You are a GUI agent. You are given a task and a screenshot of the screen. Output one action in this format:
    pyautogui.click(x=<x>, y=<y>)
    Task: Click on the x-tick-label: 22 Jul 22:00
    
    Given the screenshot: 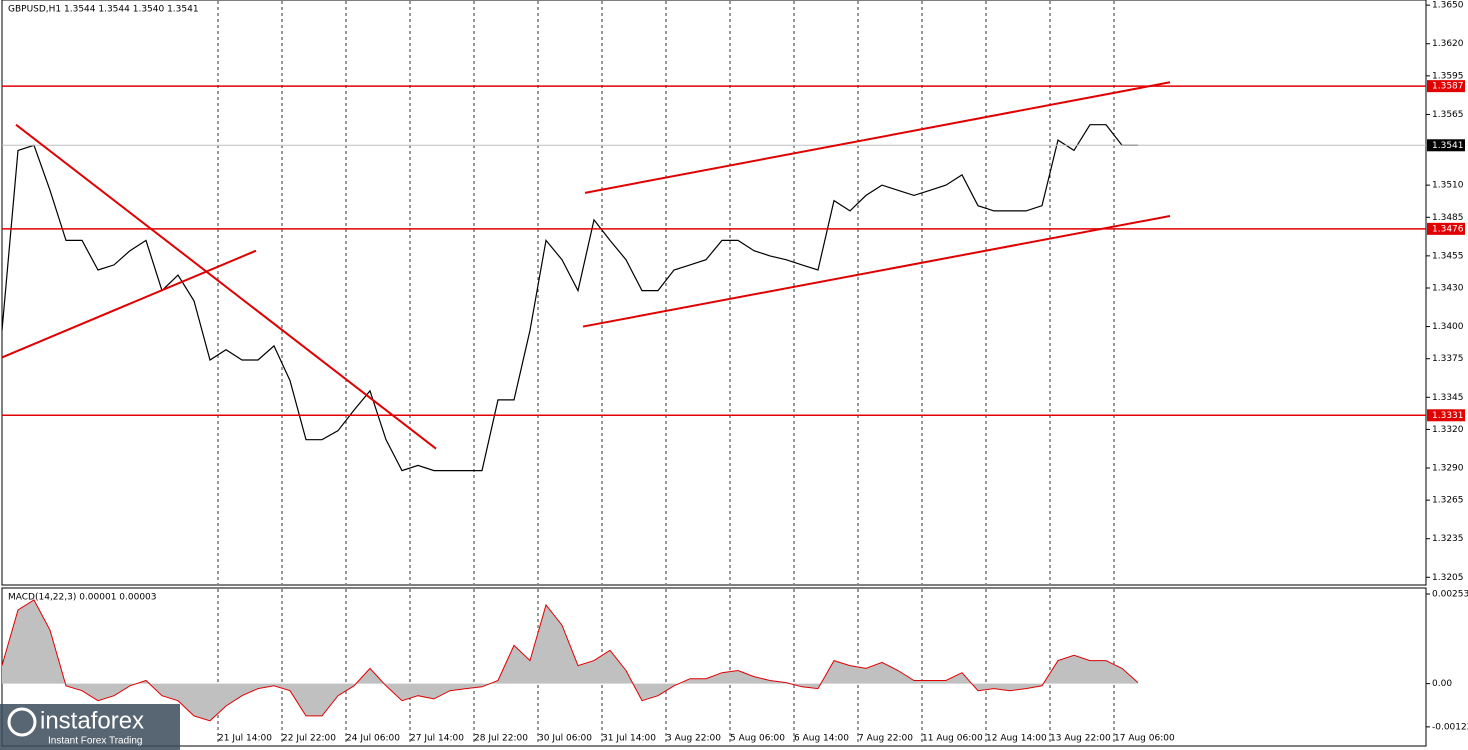 What is the action you would take?
    pyautogui.click(x=309, y=739)
    